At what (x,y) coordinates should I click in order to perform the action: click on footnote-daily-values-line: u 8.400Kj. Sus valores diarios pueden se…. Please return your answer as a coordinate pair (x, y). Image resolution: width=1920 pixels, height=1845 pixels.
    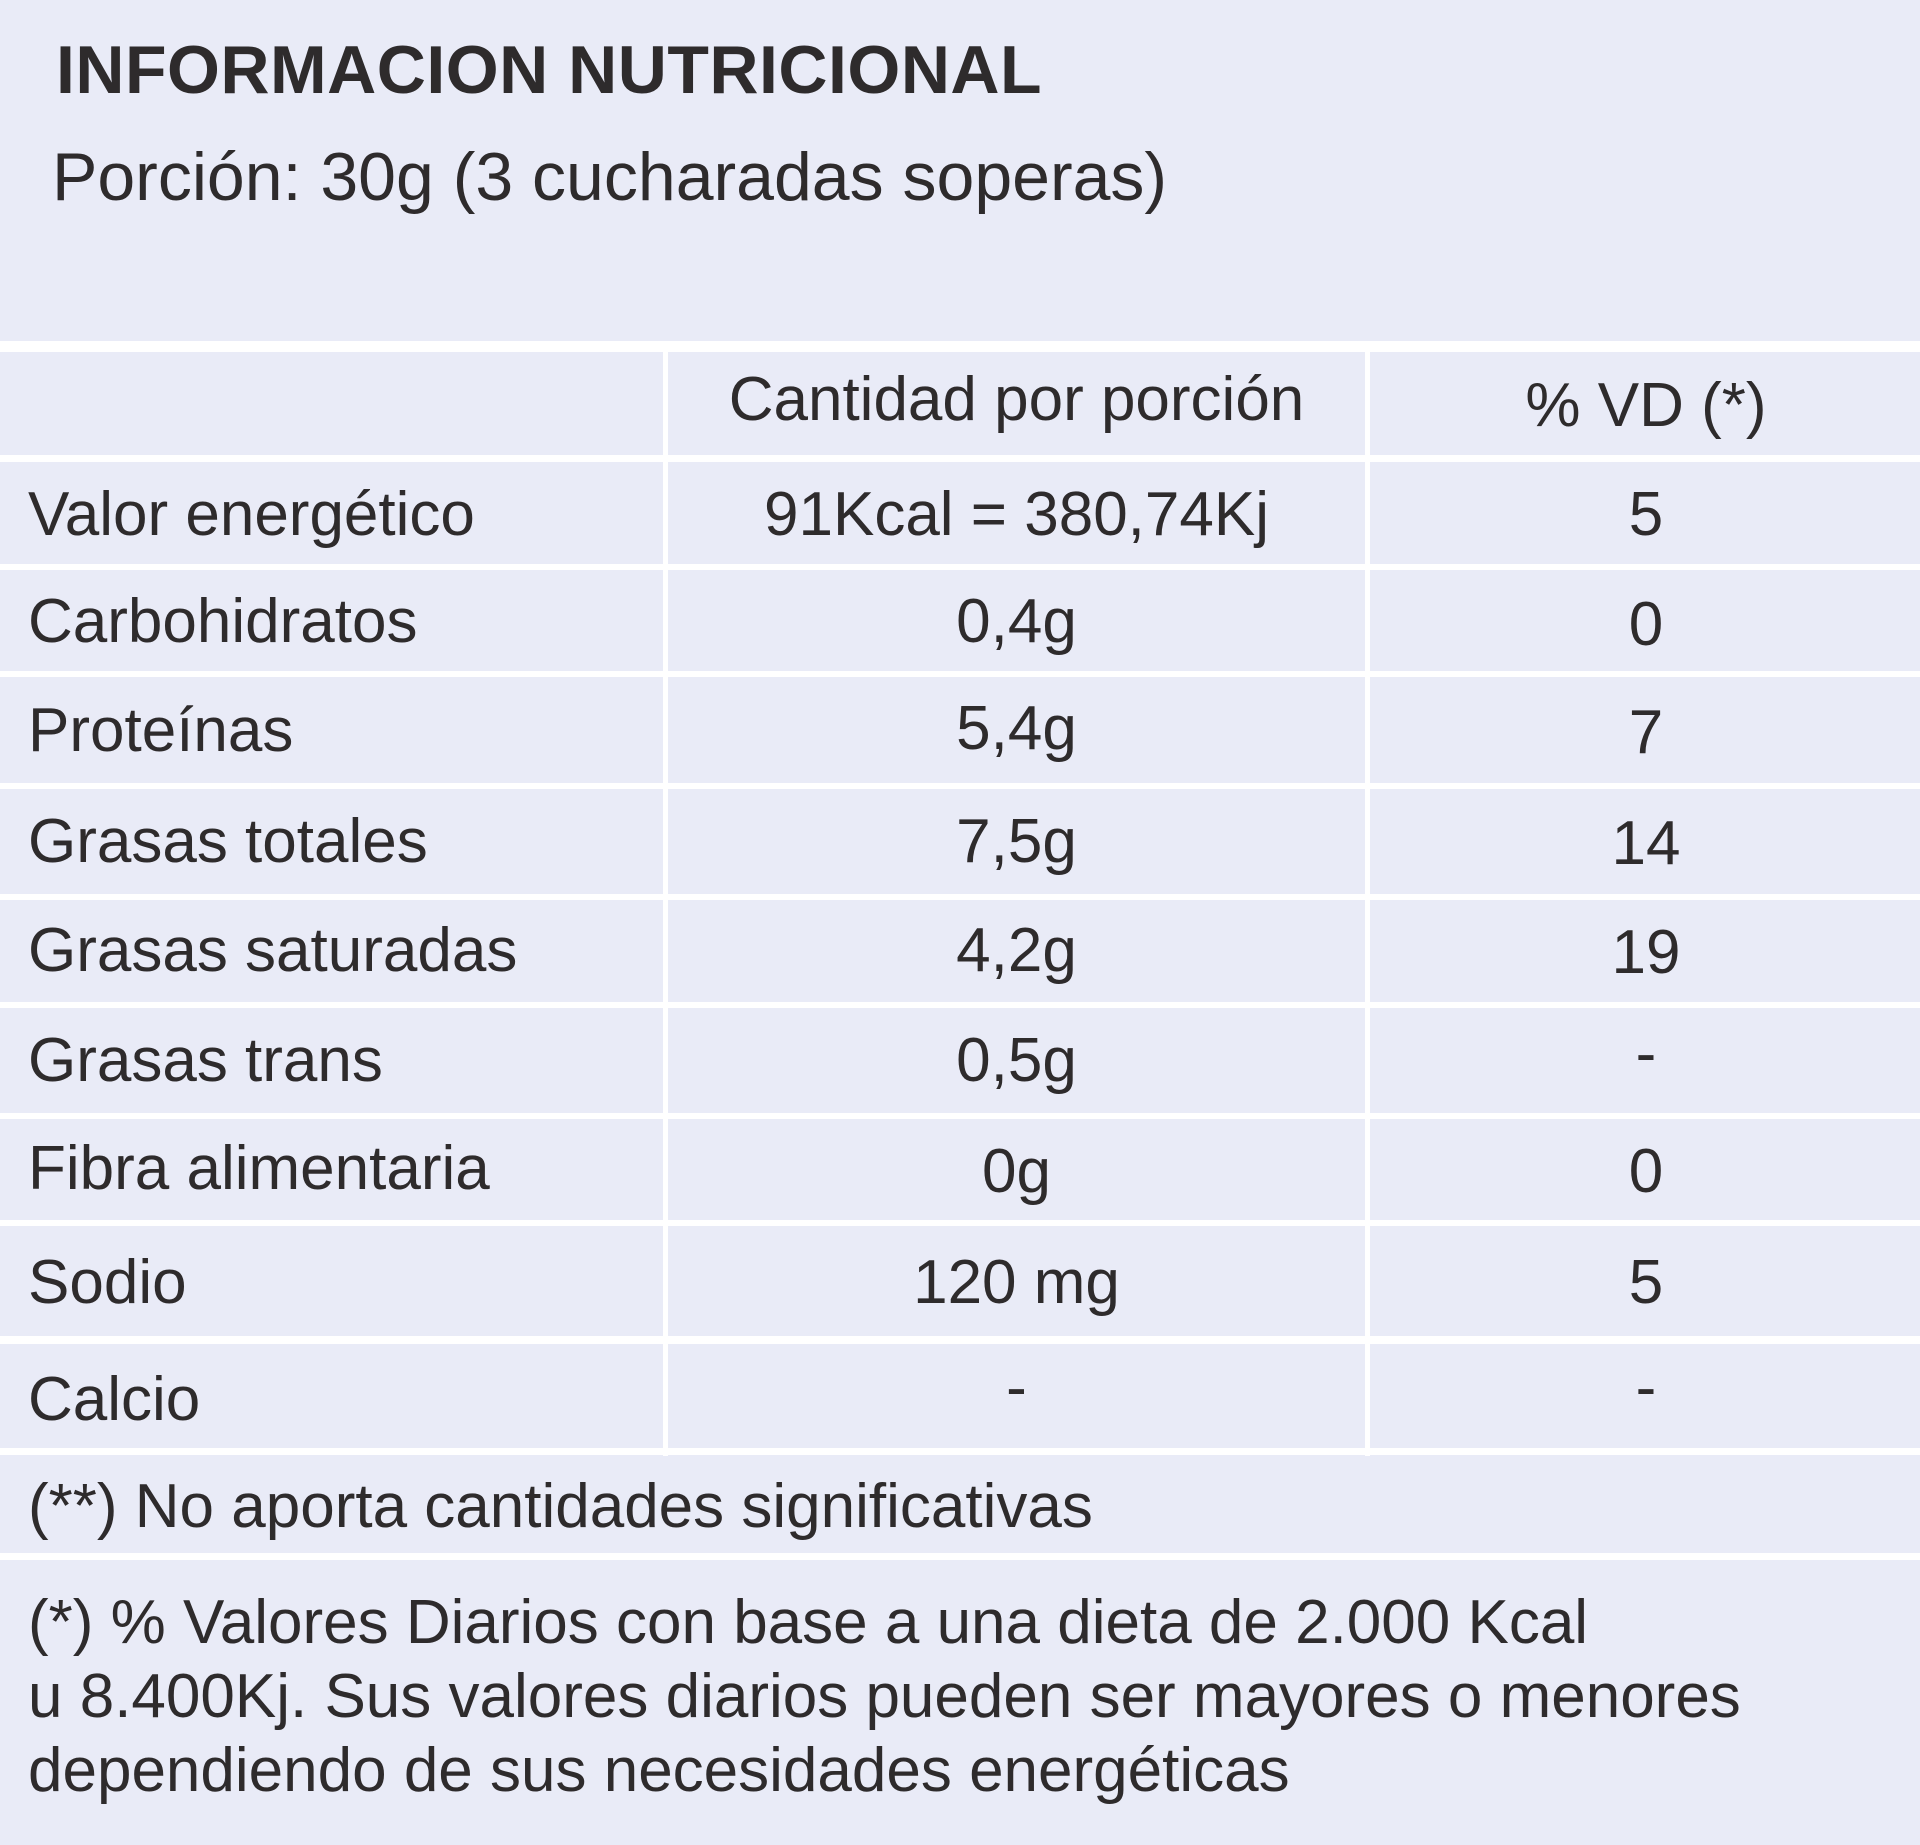
    Looking at the image, I should click on (884, 1696).